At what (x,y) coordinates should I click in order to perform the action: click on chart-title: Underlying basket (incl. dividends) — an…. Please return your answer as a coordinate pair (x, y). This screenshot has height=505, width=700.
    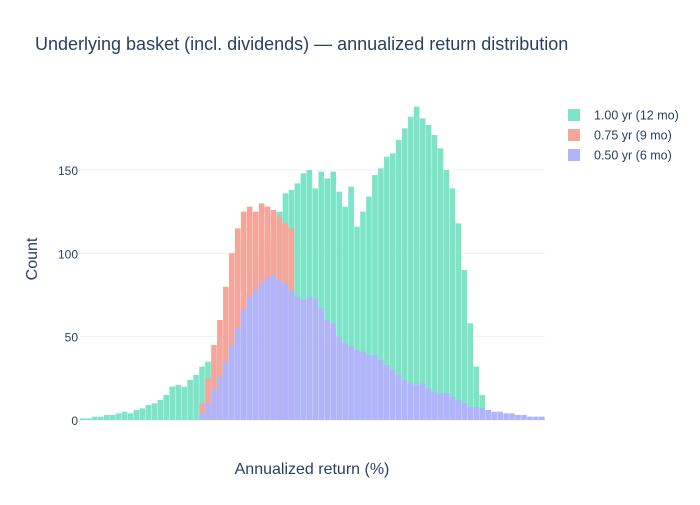
    Looking at the image, I should click on (301, 44).